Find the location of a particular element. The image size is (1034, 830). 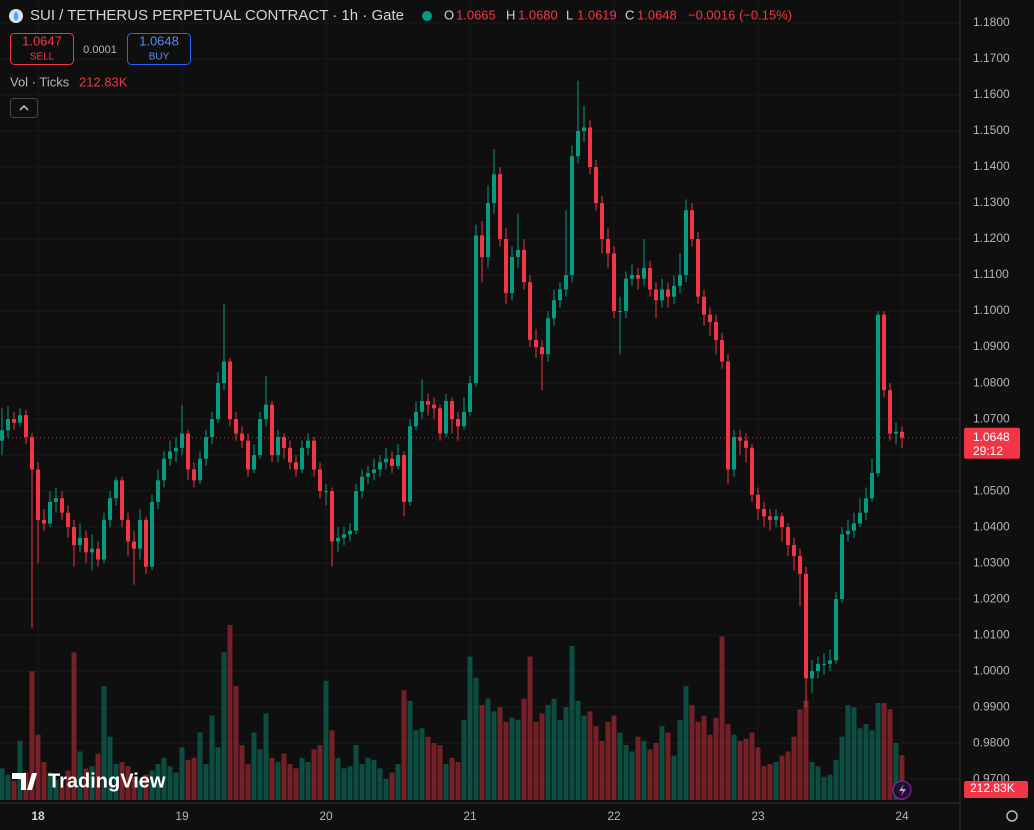

price-change: −0.0016 (−0.15%) is located at coordinates (740, 14).